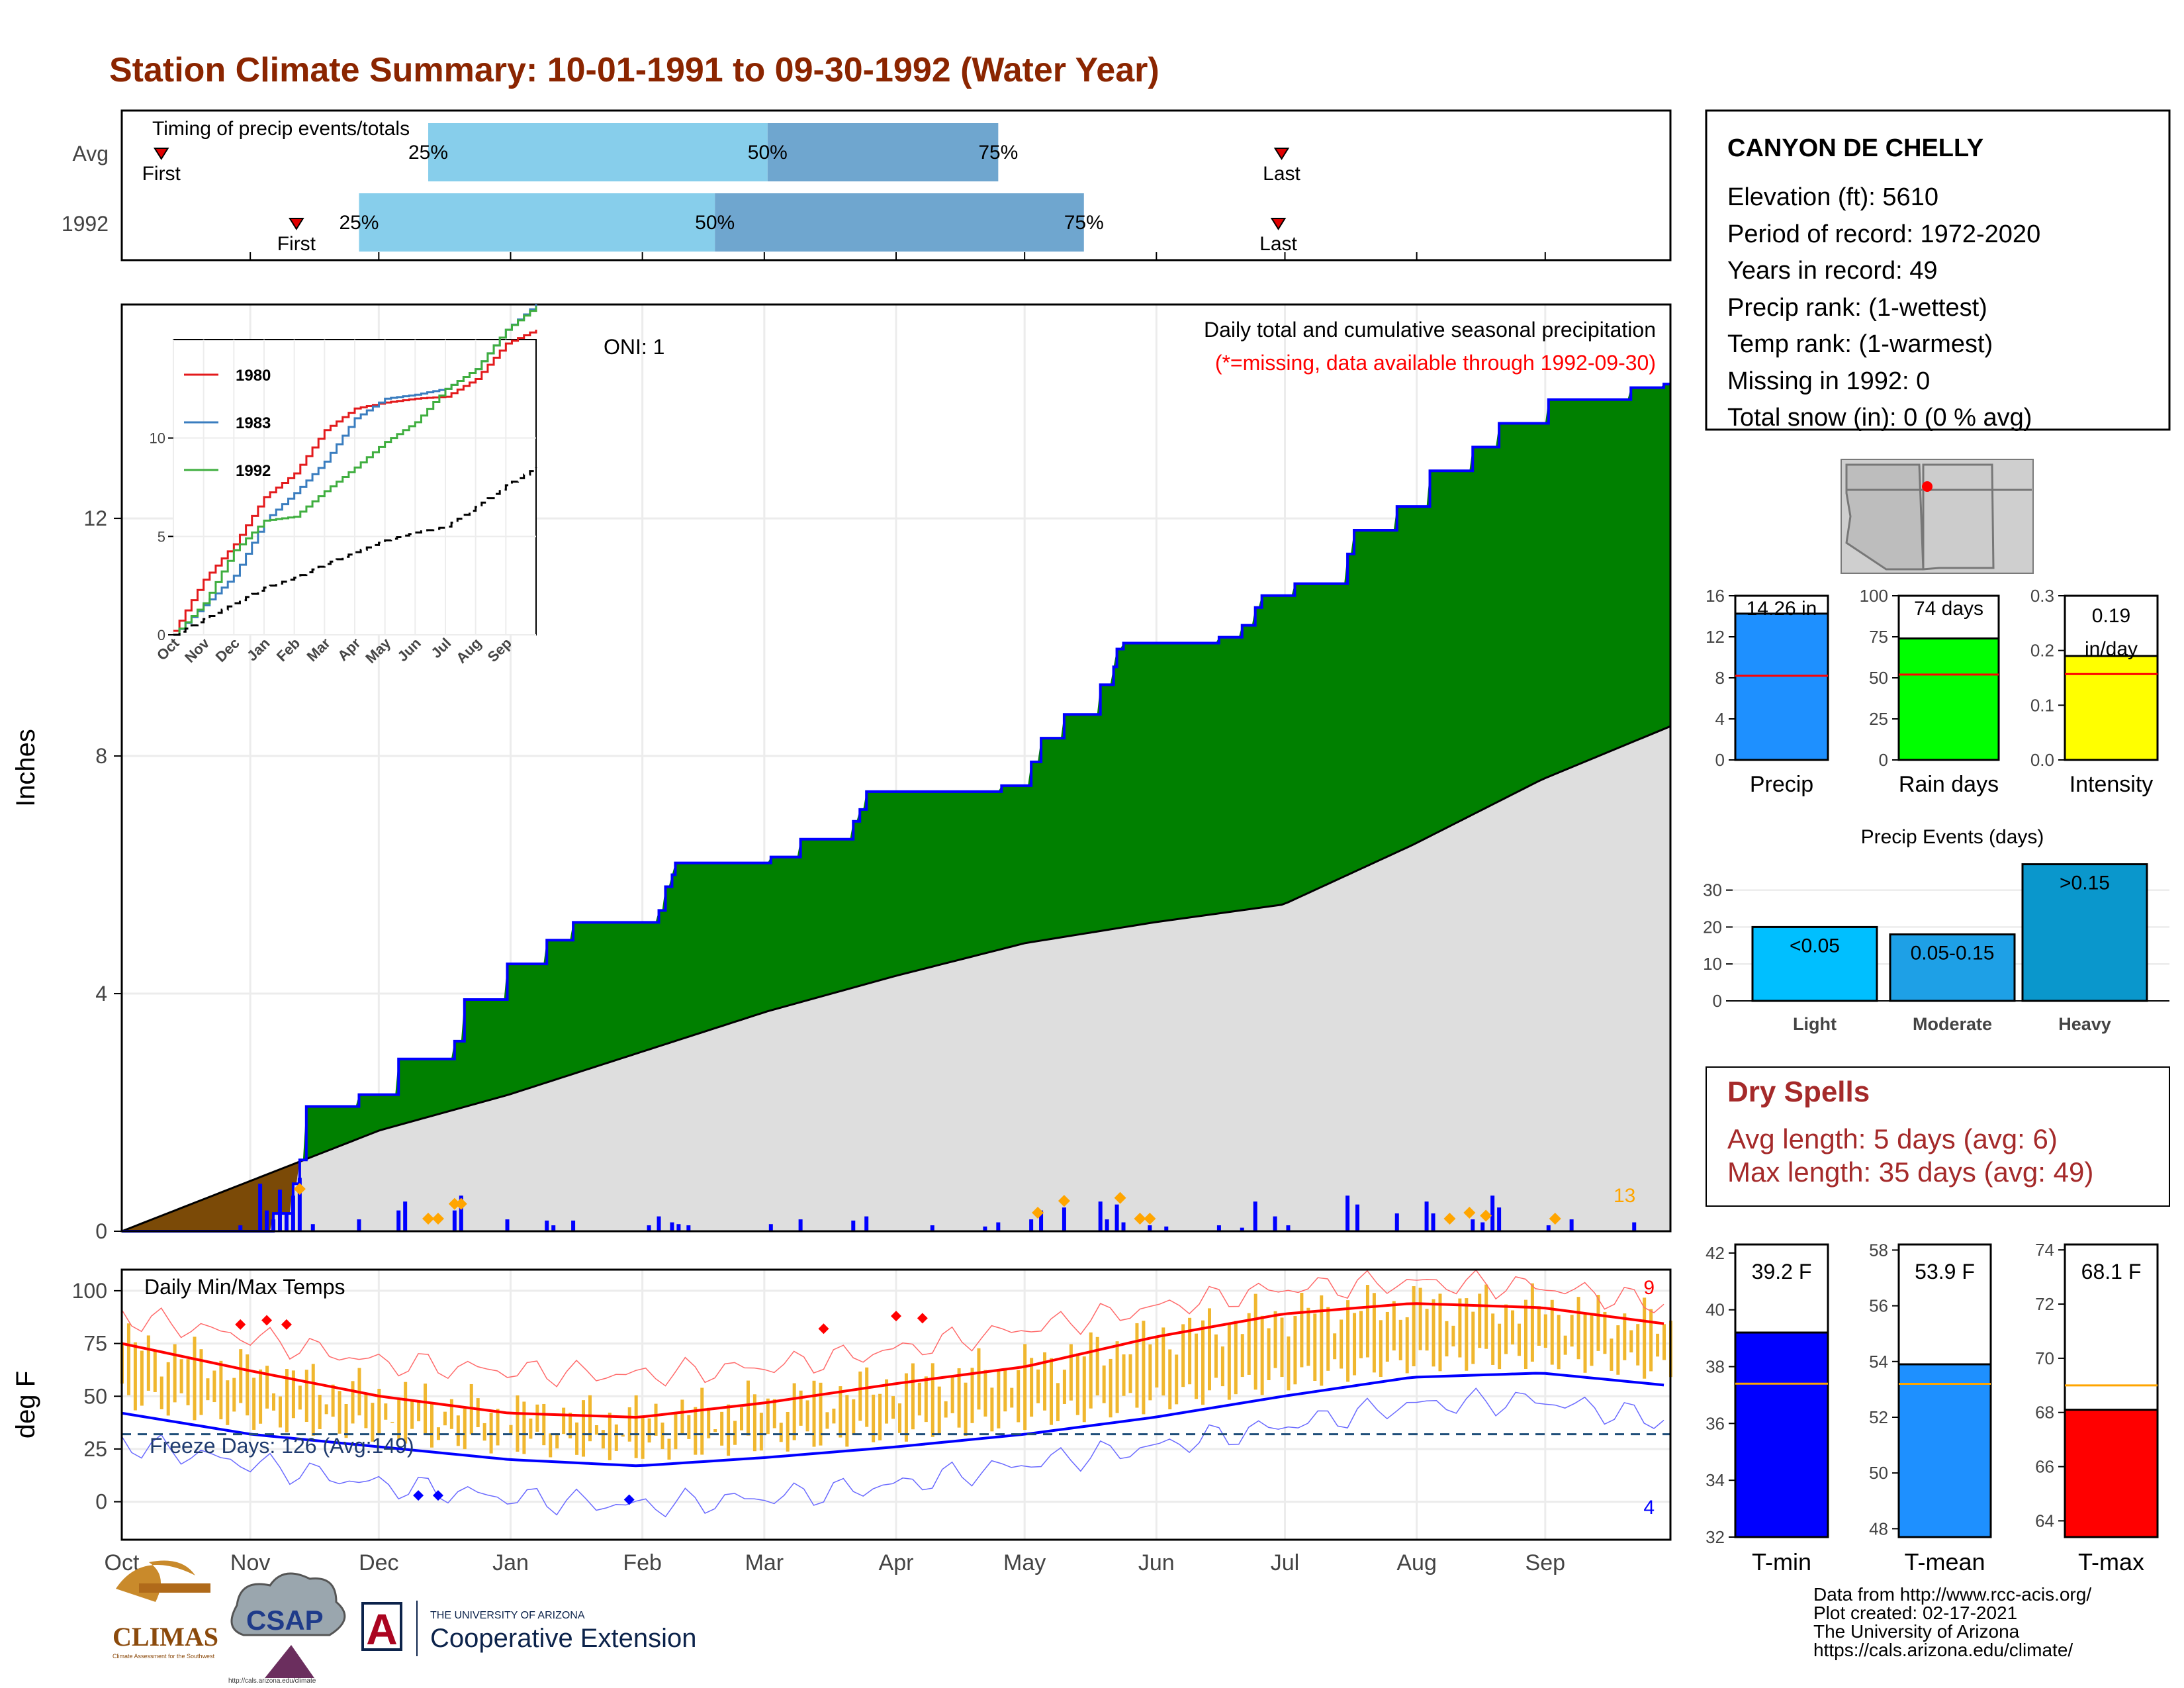 The image size is (2184, 1688). What do you see at coordinates (2084, 1024) in the screenshot?
I see `events-category-label: Heavy` at bounding box center [2084, 1024].